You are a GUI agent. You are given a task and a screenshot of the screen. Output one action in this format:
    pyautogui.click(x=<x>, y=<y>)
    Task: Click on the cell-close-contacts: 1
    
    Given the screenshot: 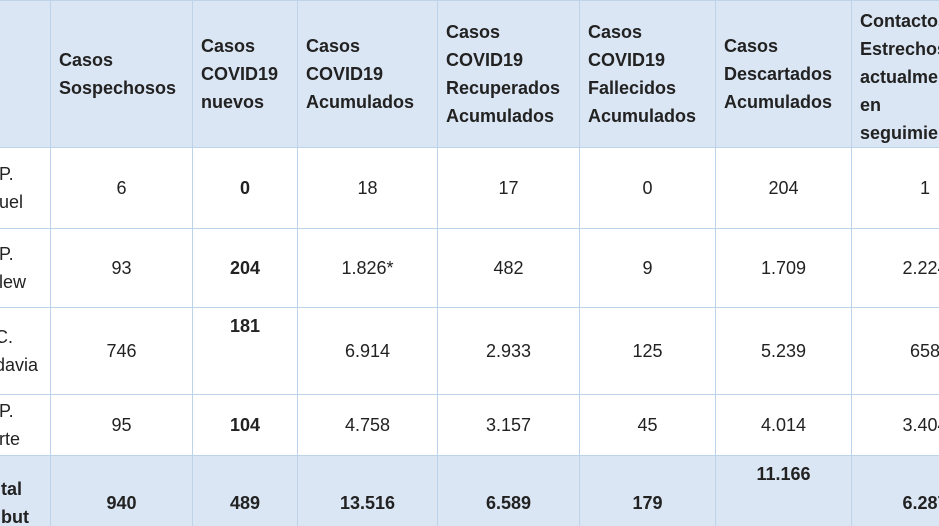 What is the action you would take?
    pyautogui.click(x=895, y=188)
    